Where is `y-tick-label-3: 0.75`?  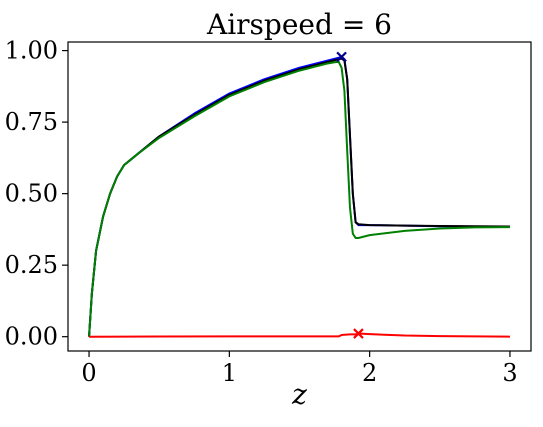
y-tick-label-3: 0.75 is located at coordinates (31, 122).